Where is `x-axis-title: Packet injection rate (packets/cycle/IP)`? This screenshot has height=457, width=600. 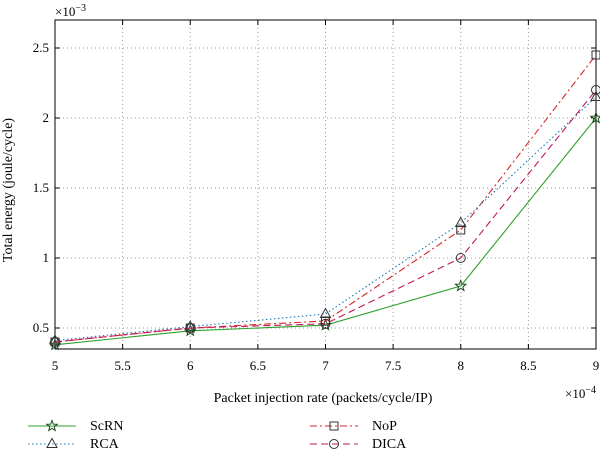 x-axis-title: Packet injection rate (packets/cycle/IP) is located at coordinates (323, 398).